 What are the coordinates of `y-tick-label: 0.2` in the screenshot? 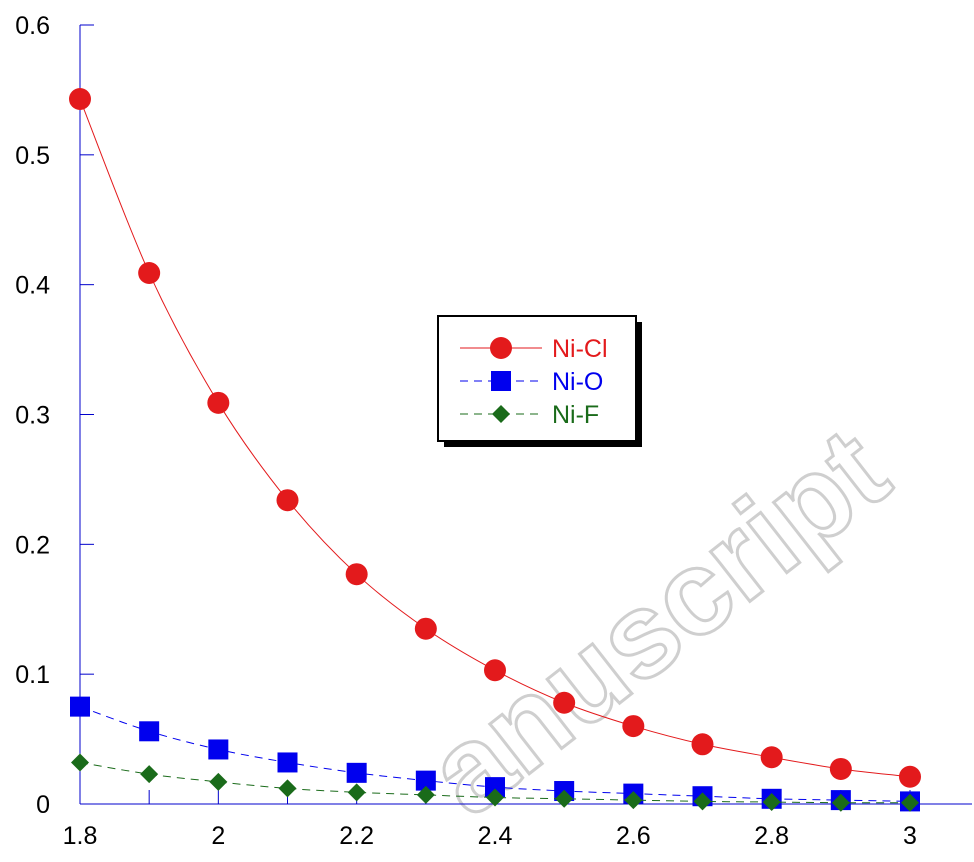 It's located at (32, 545).